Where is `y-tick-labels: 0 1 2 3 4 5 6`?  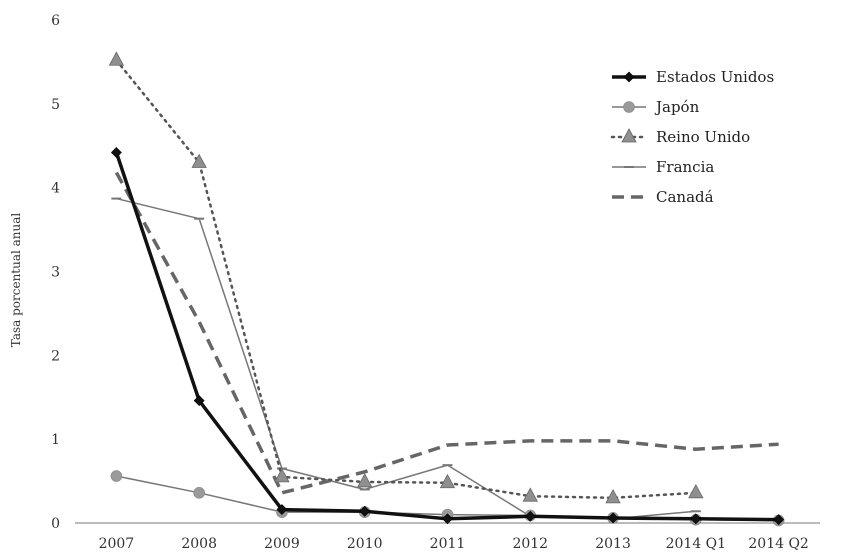
y-tick-labels: 0 1 2 3 4 5 6 is located at coordinates (55, 272).